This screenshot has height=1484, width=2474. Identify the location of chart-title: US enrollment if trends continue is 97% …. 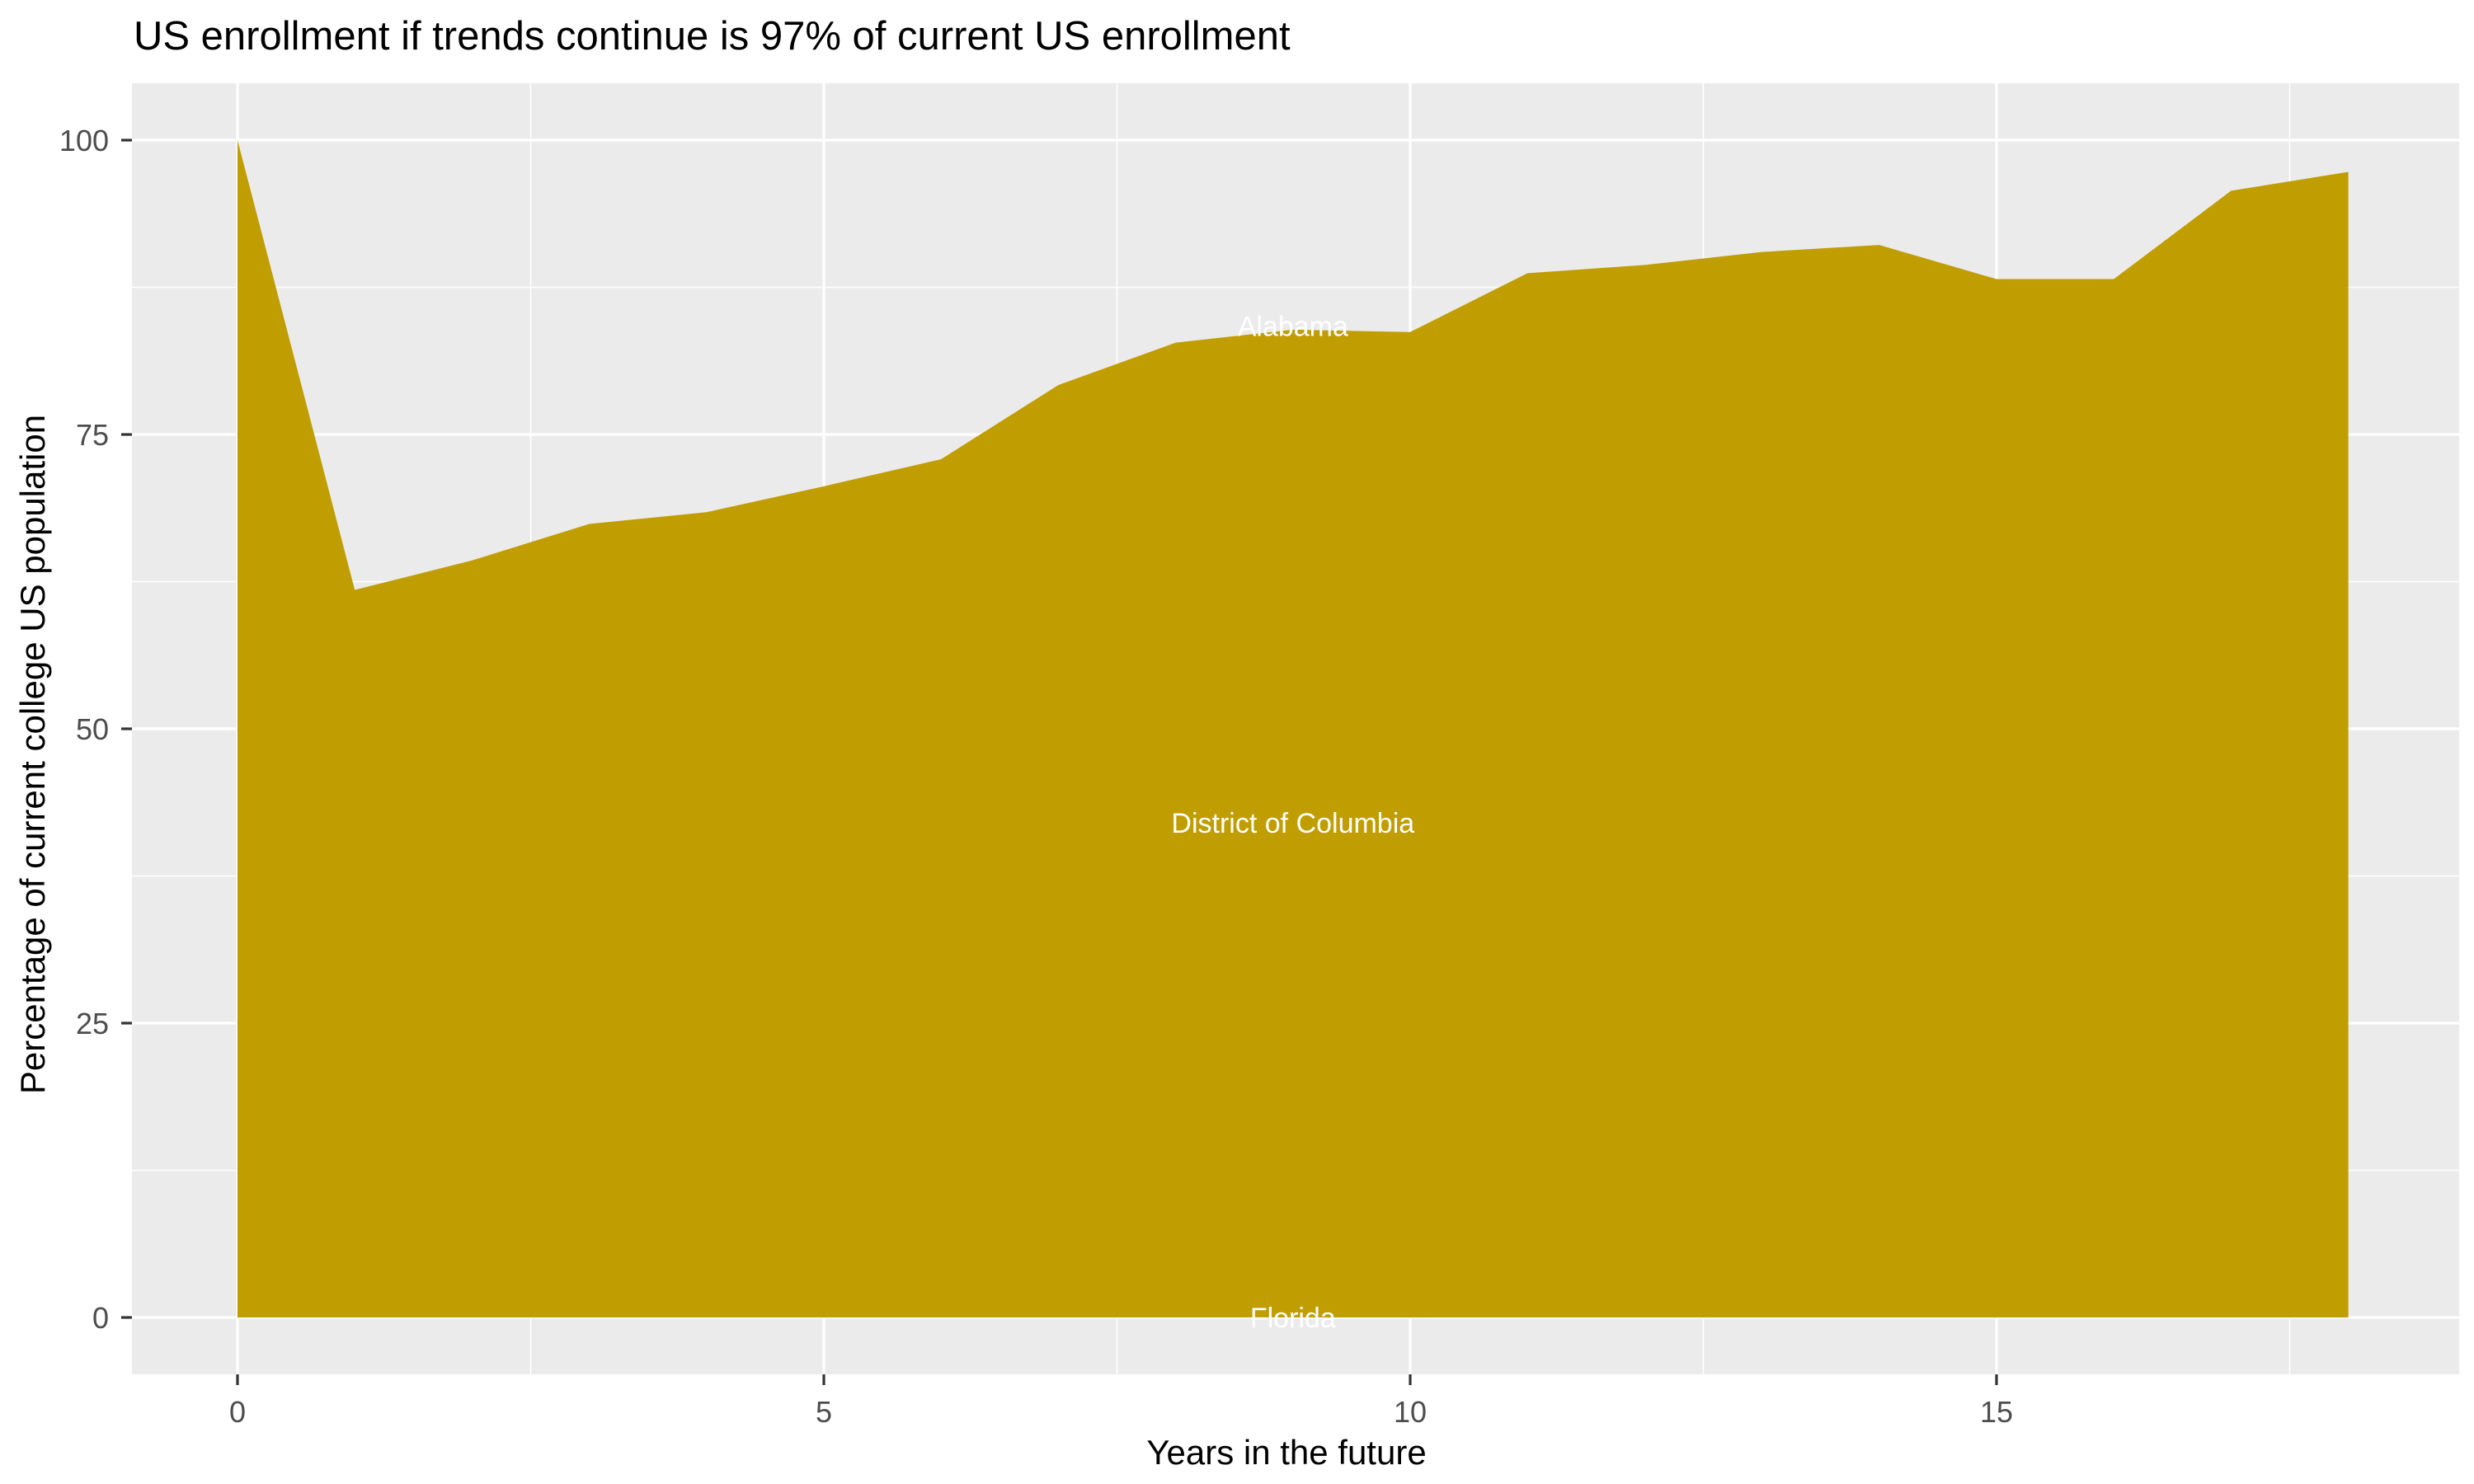
(712, 36).